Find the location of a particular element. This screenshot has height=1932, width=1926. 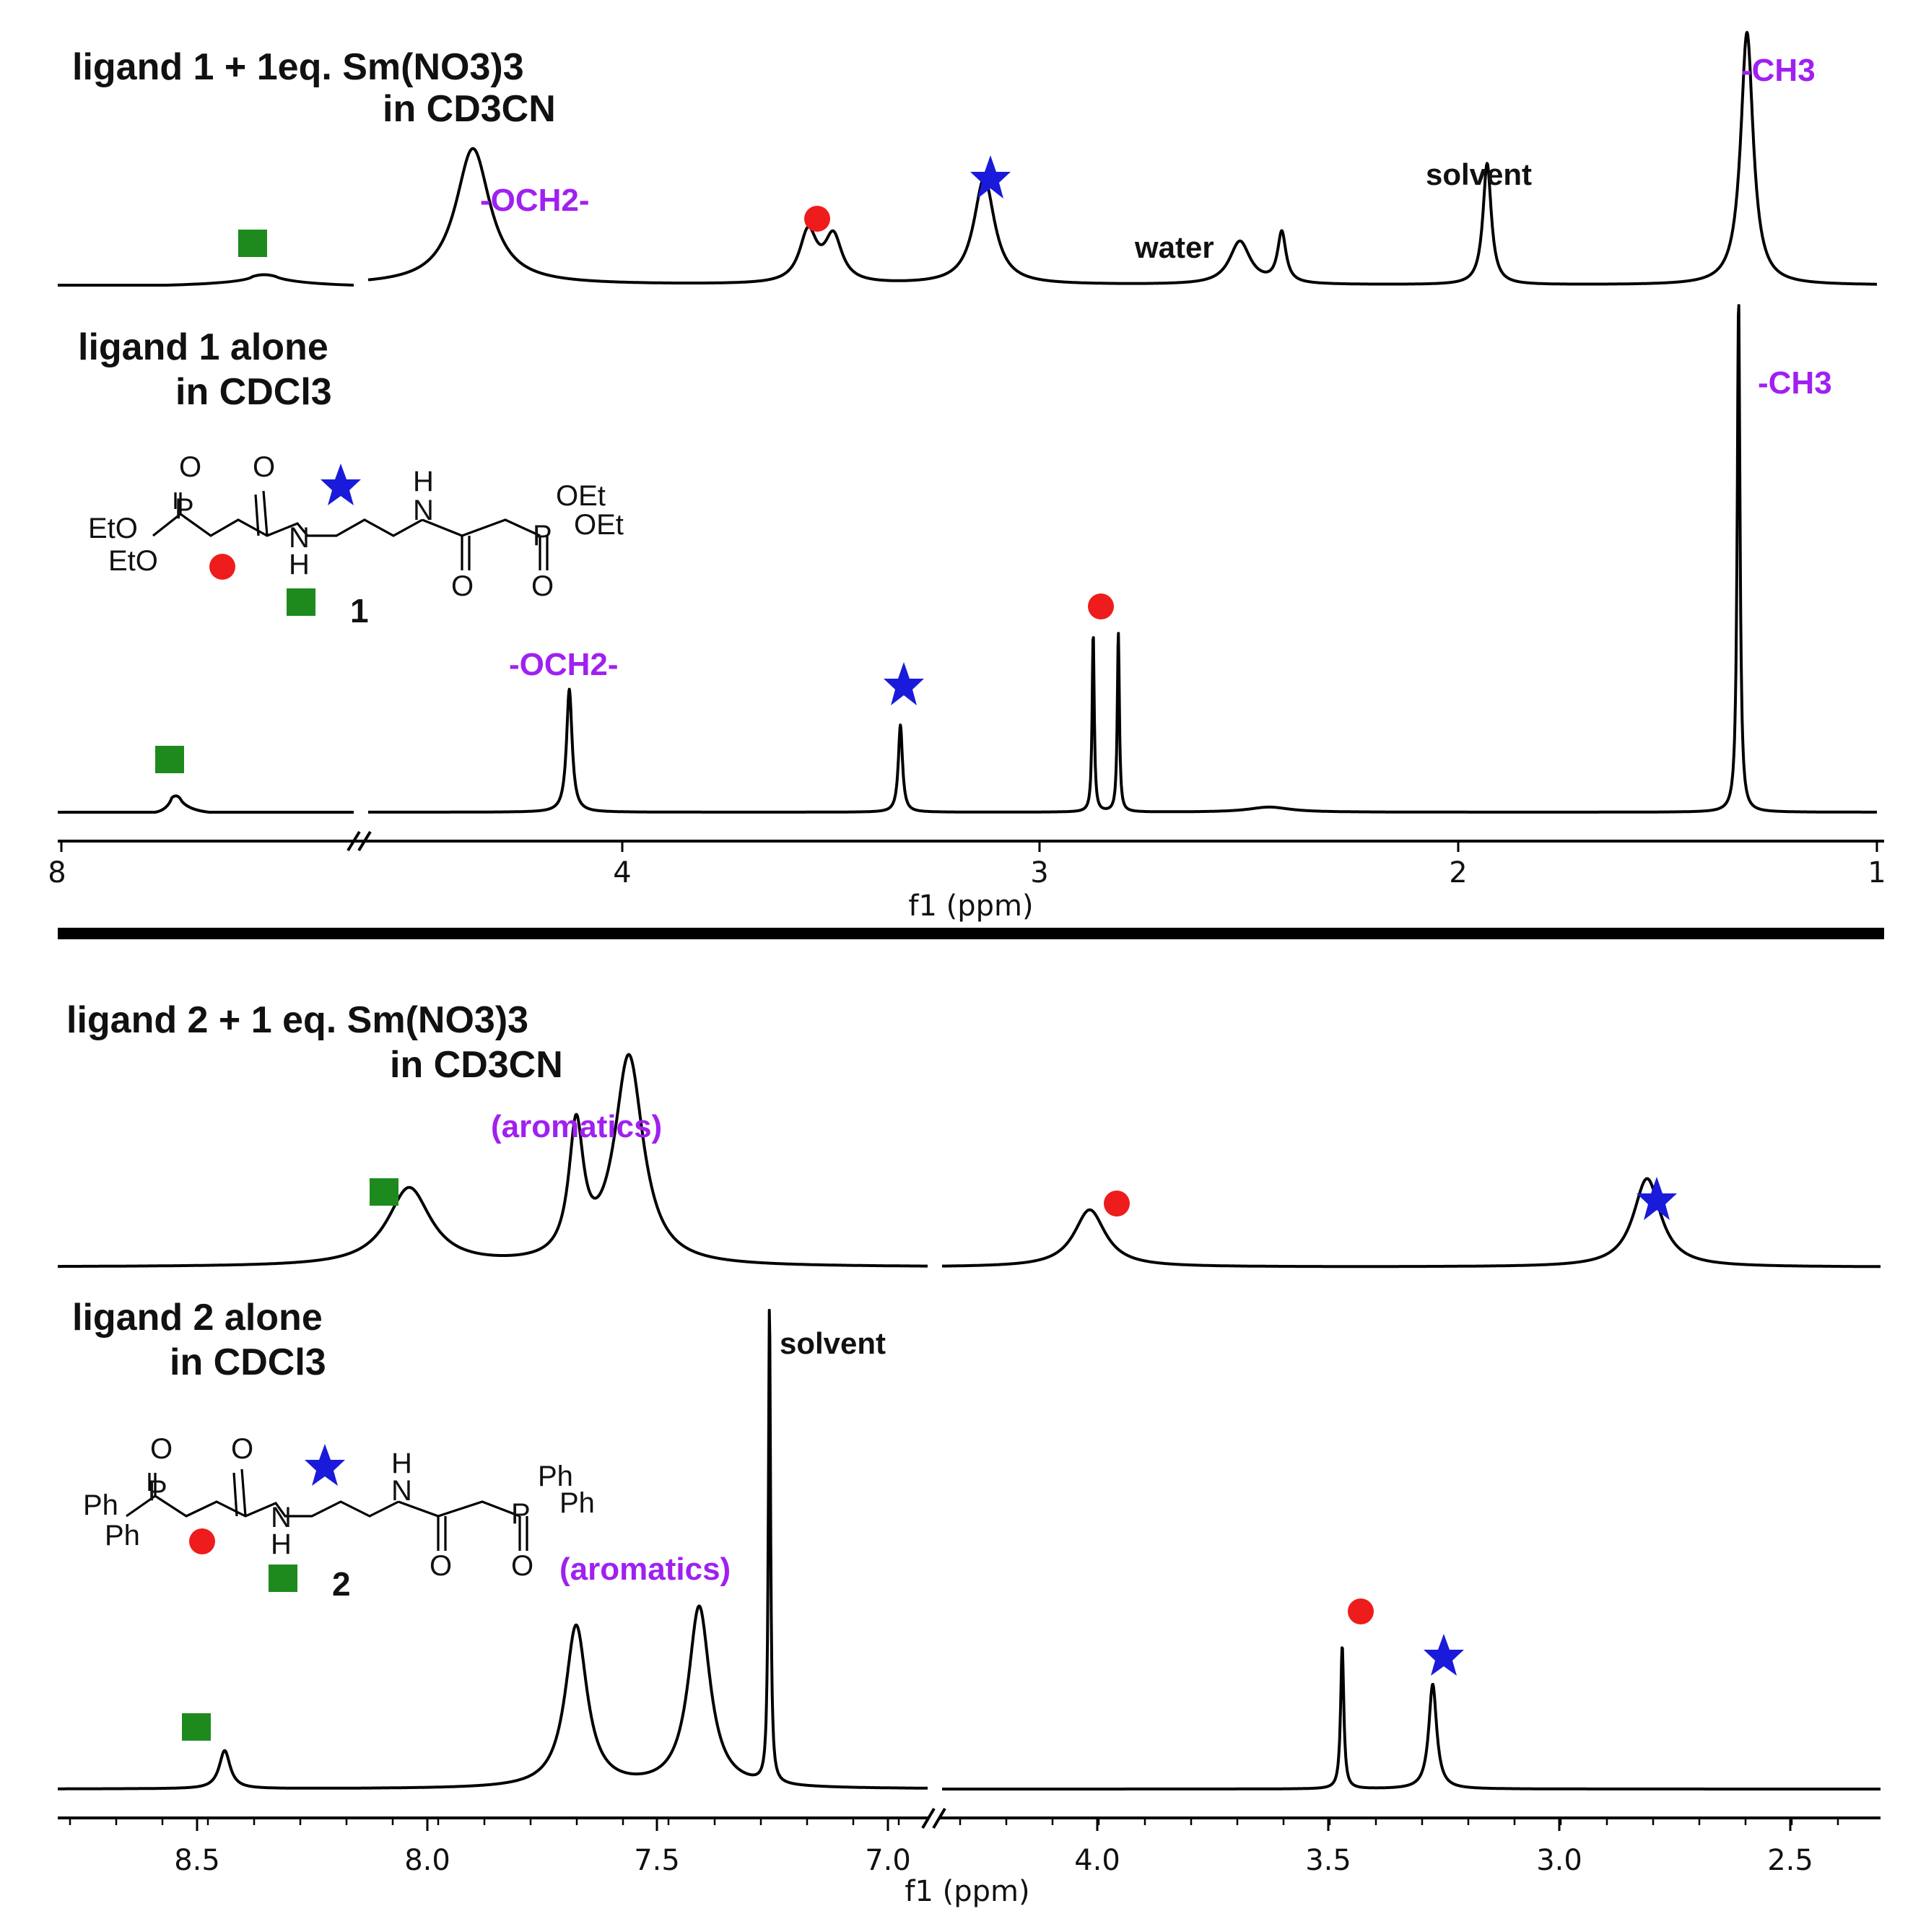

spectrum-ligand2-right is located at coordinates (1411, 1718).